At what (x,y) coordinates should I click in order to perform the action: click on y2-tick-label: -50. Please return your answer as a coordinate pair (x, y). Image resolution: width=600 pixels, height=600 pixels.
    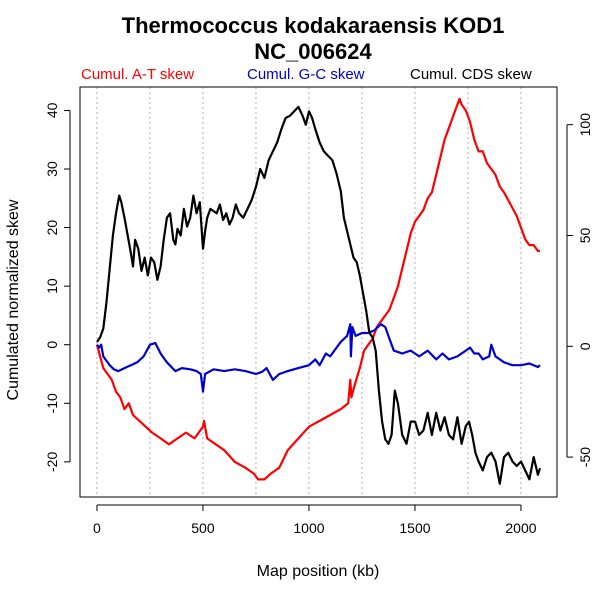
    Looking at the image, I should click on (585, 457).